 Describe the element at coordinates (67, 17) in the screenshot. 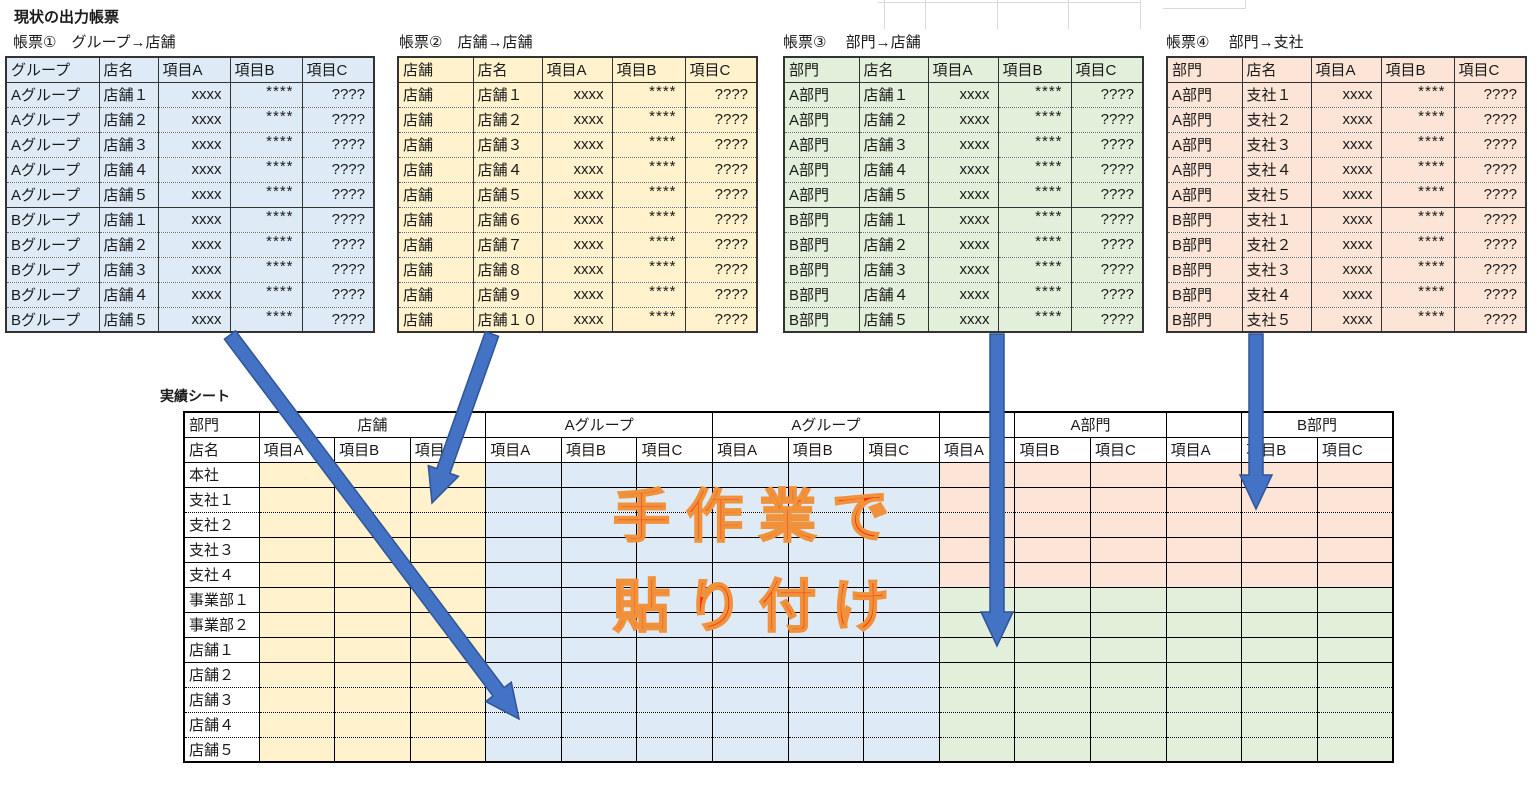

I see `section-title: 現状の出力帳票` at that location.